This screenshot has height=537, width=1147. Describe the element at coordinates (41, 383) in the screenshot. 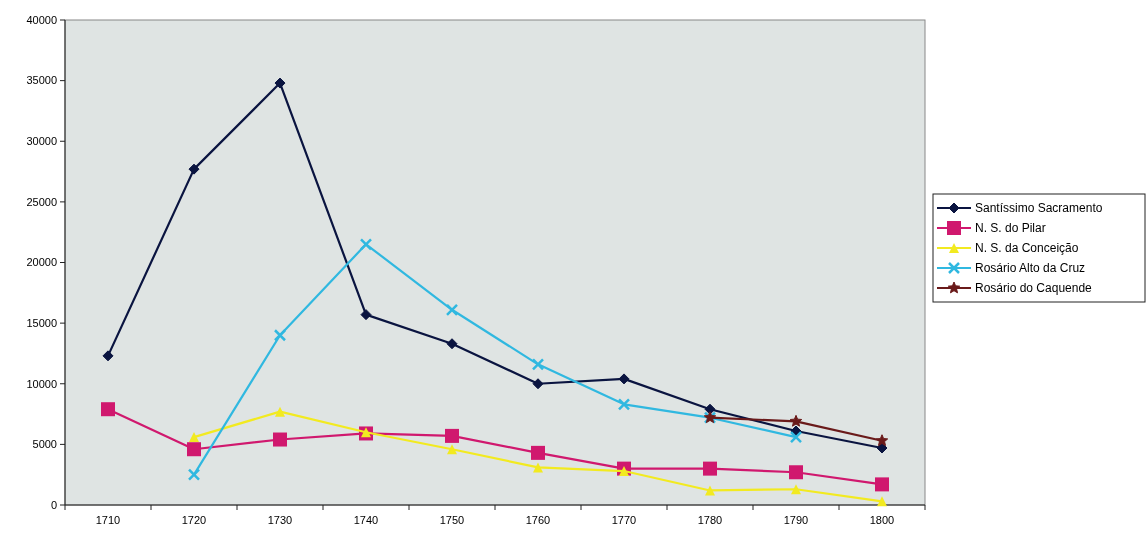

I see `y-tick-label: 10000` at that location.